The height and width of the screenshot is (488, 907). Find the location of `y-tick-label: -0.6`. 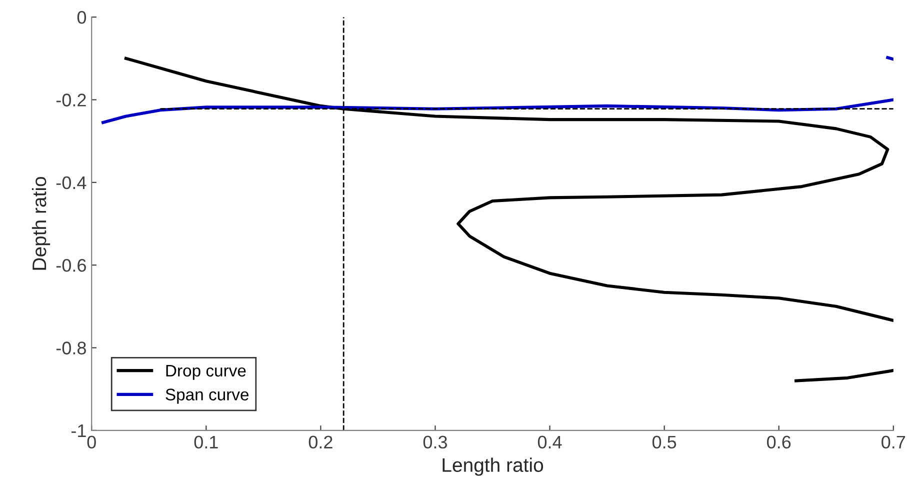

y-tick-label: -0.6 is located at coordinates (71, 265).